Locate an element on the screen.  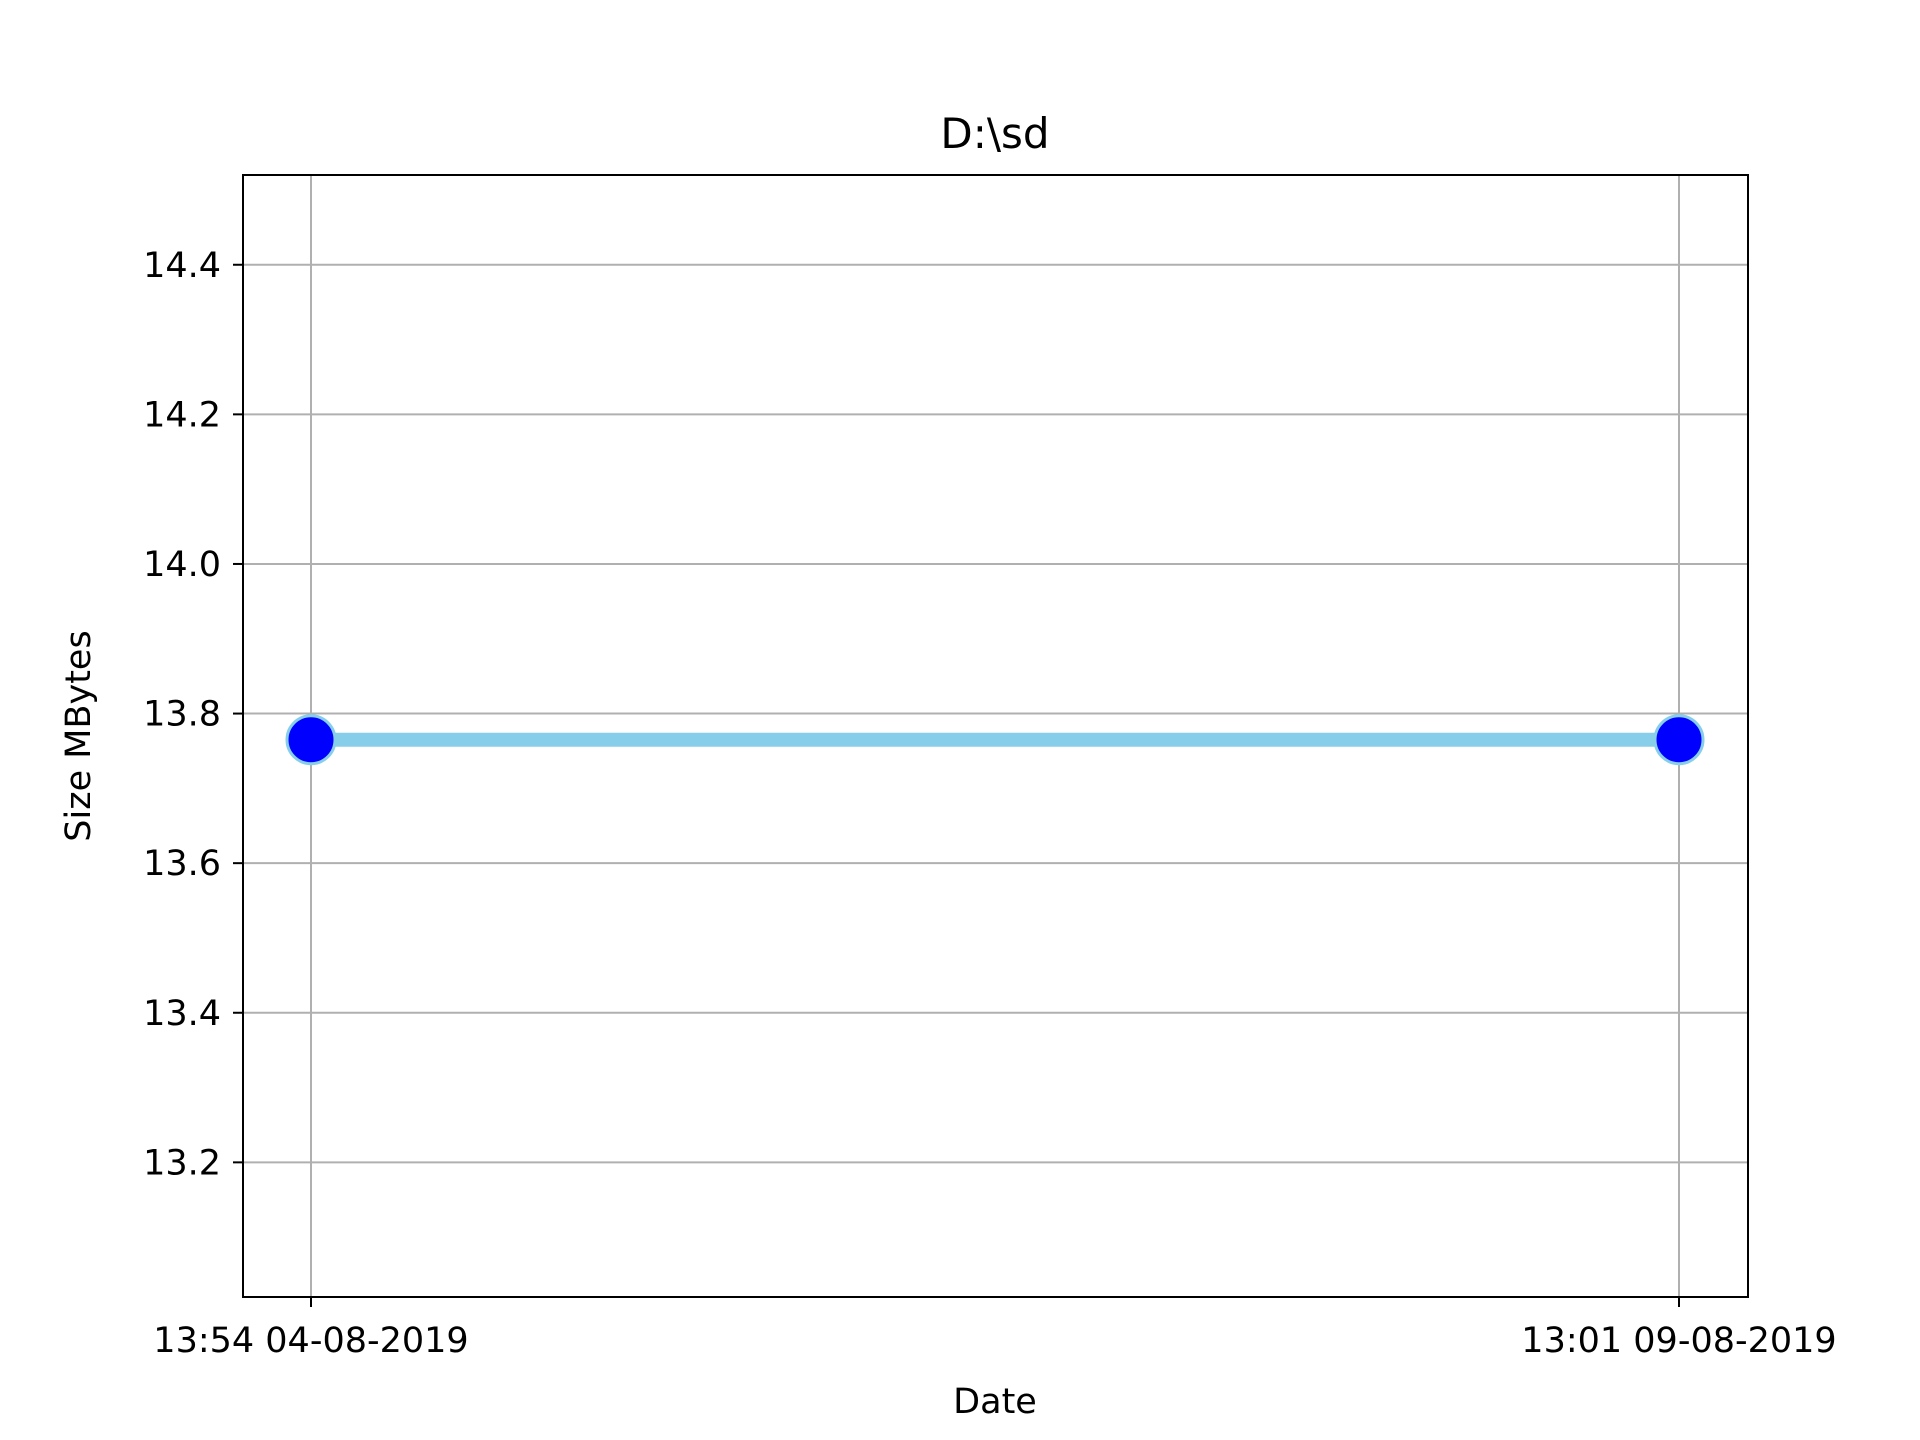
x-tick-label: 13:54 04-08-2019 is located at coordinates (310, 1341).